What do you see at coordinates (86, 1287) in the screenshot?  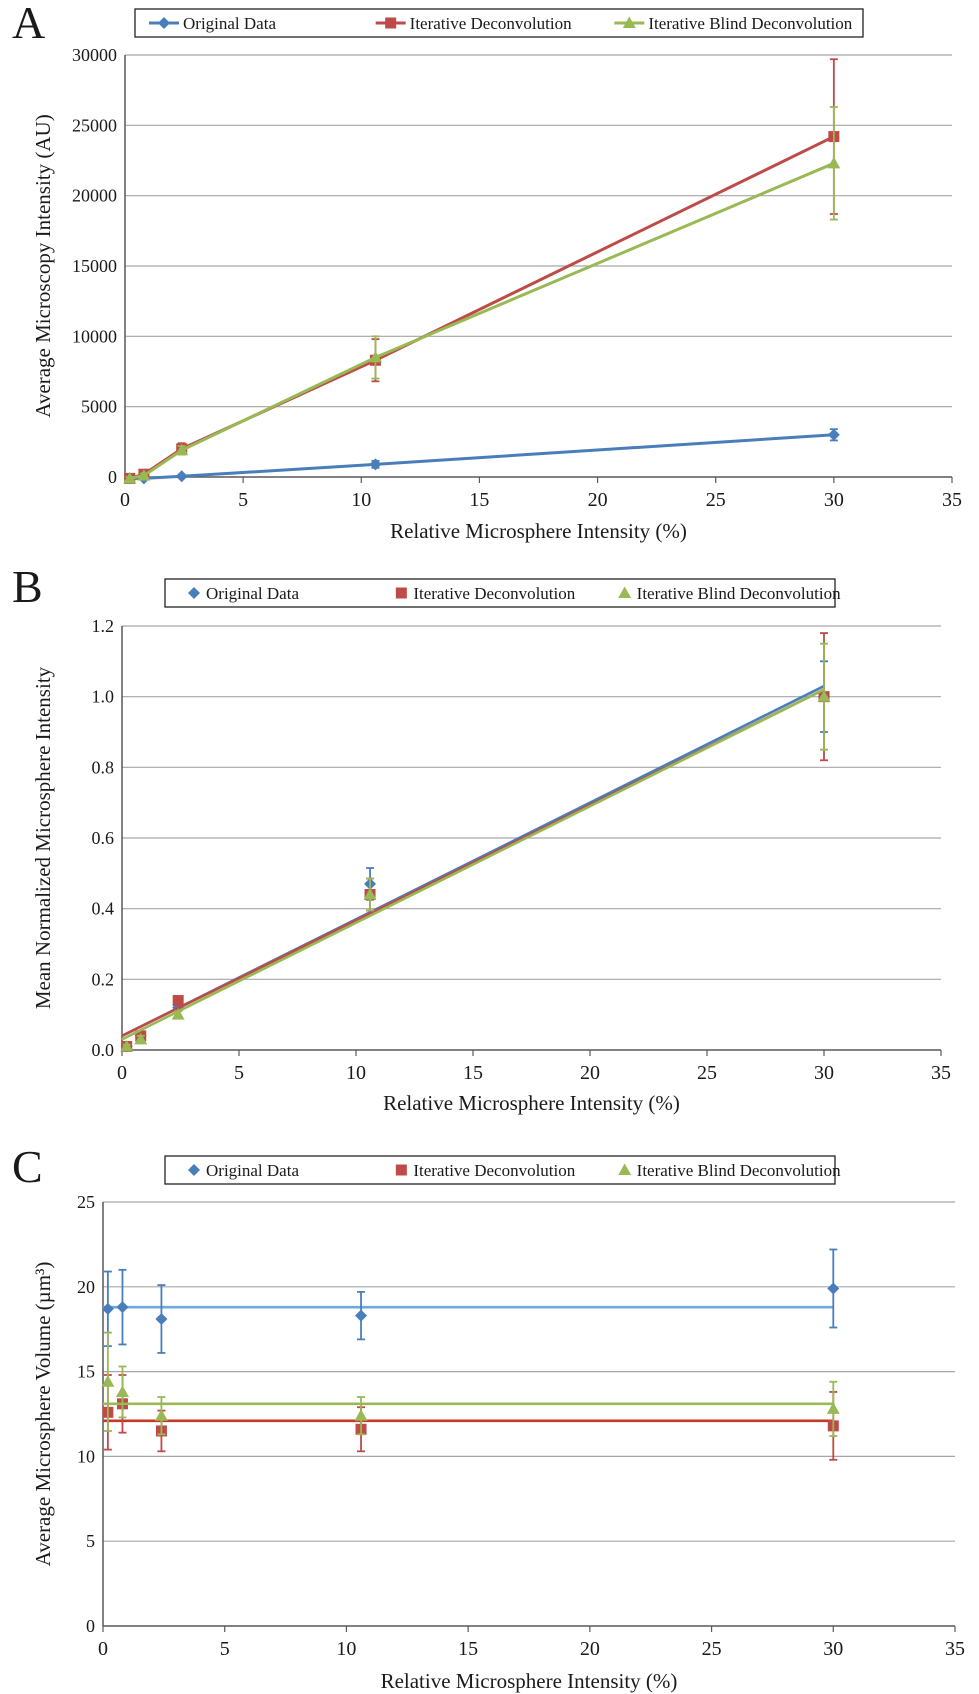 I see `y-tick-label: 20` at bounding box center [86, 1287].